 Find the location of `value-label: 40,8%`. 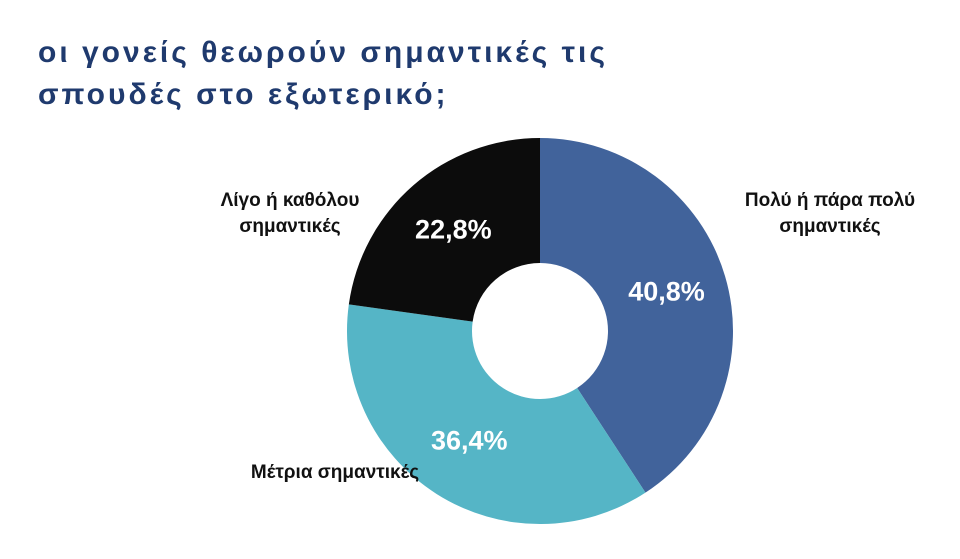

value-label: 40,8% is located at coordinates (666, 292).